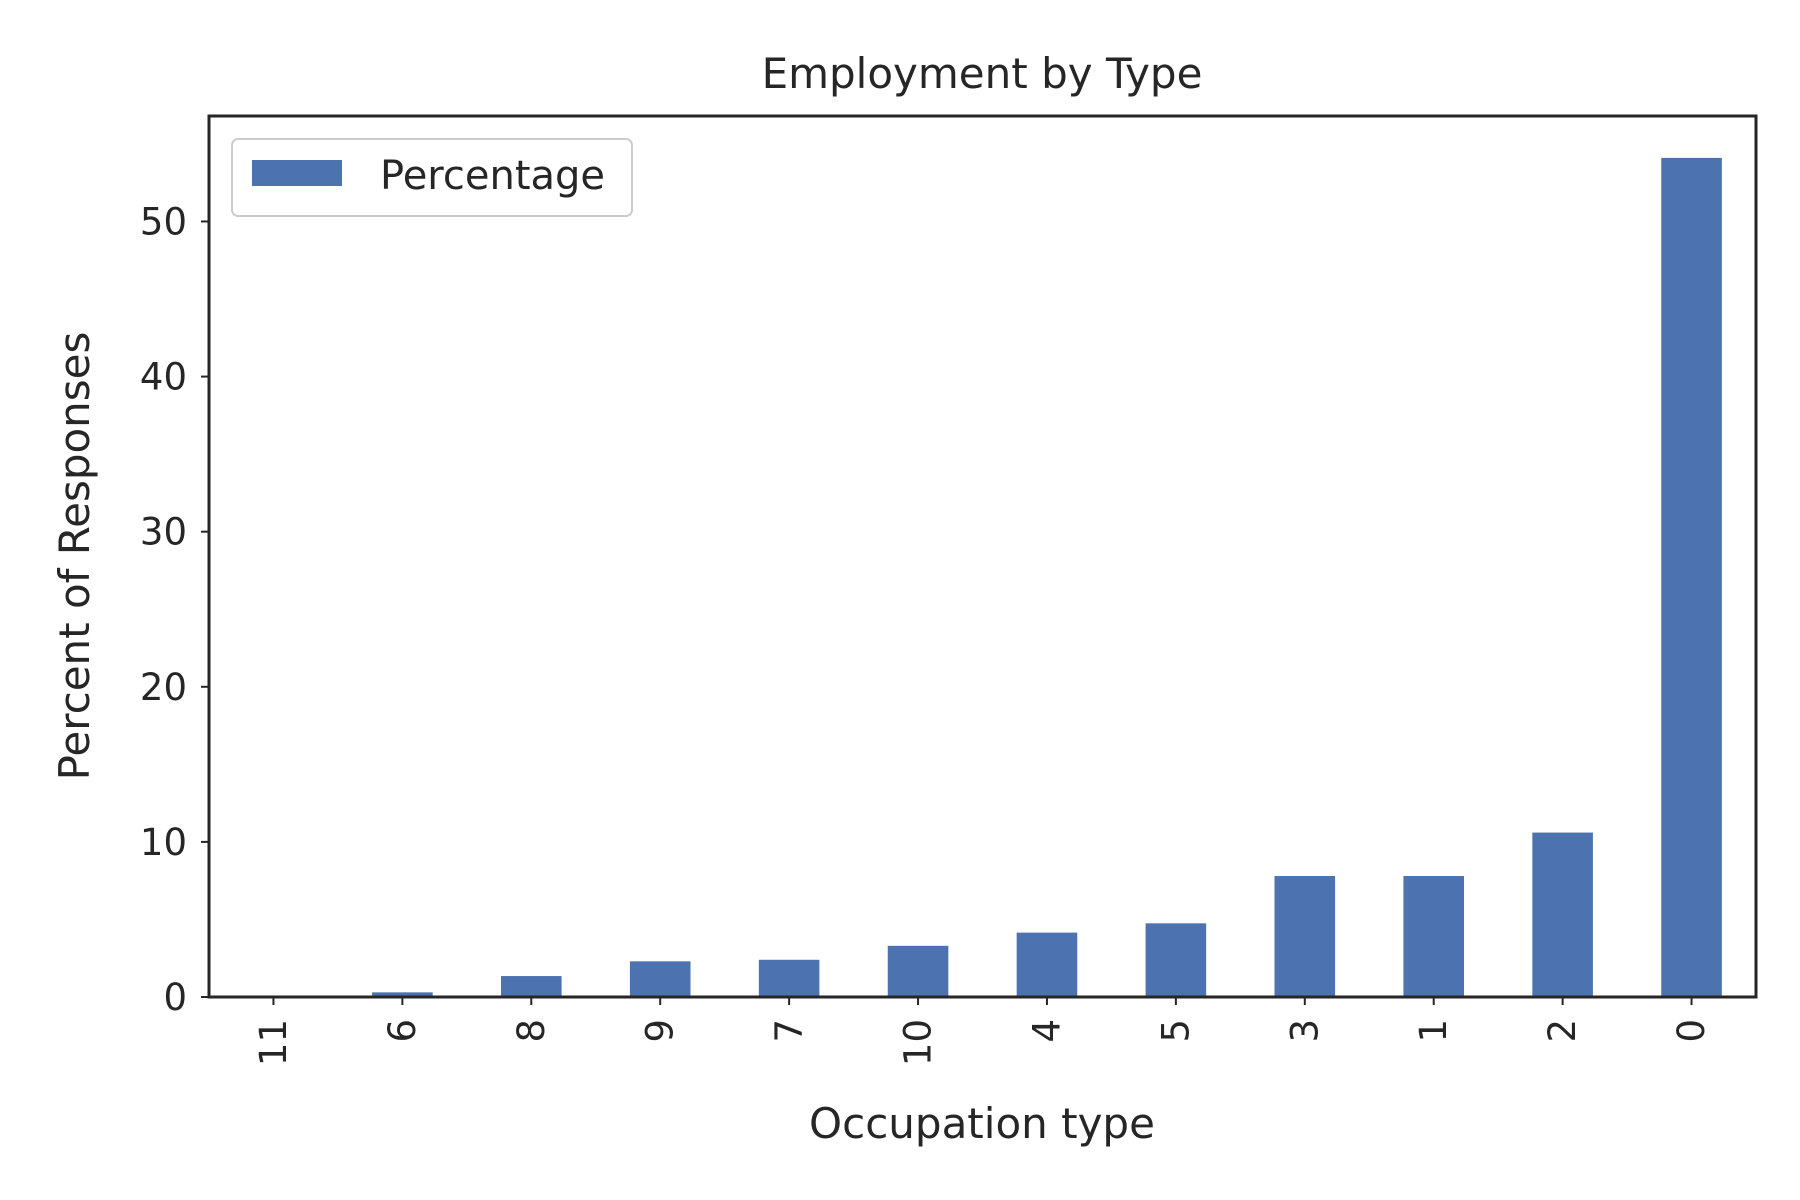 The image size is (1800, 1200). Describe the element at coordinates (273, 1042) in the screenshot. I see `x-tick-label: 11` at that location.